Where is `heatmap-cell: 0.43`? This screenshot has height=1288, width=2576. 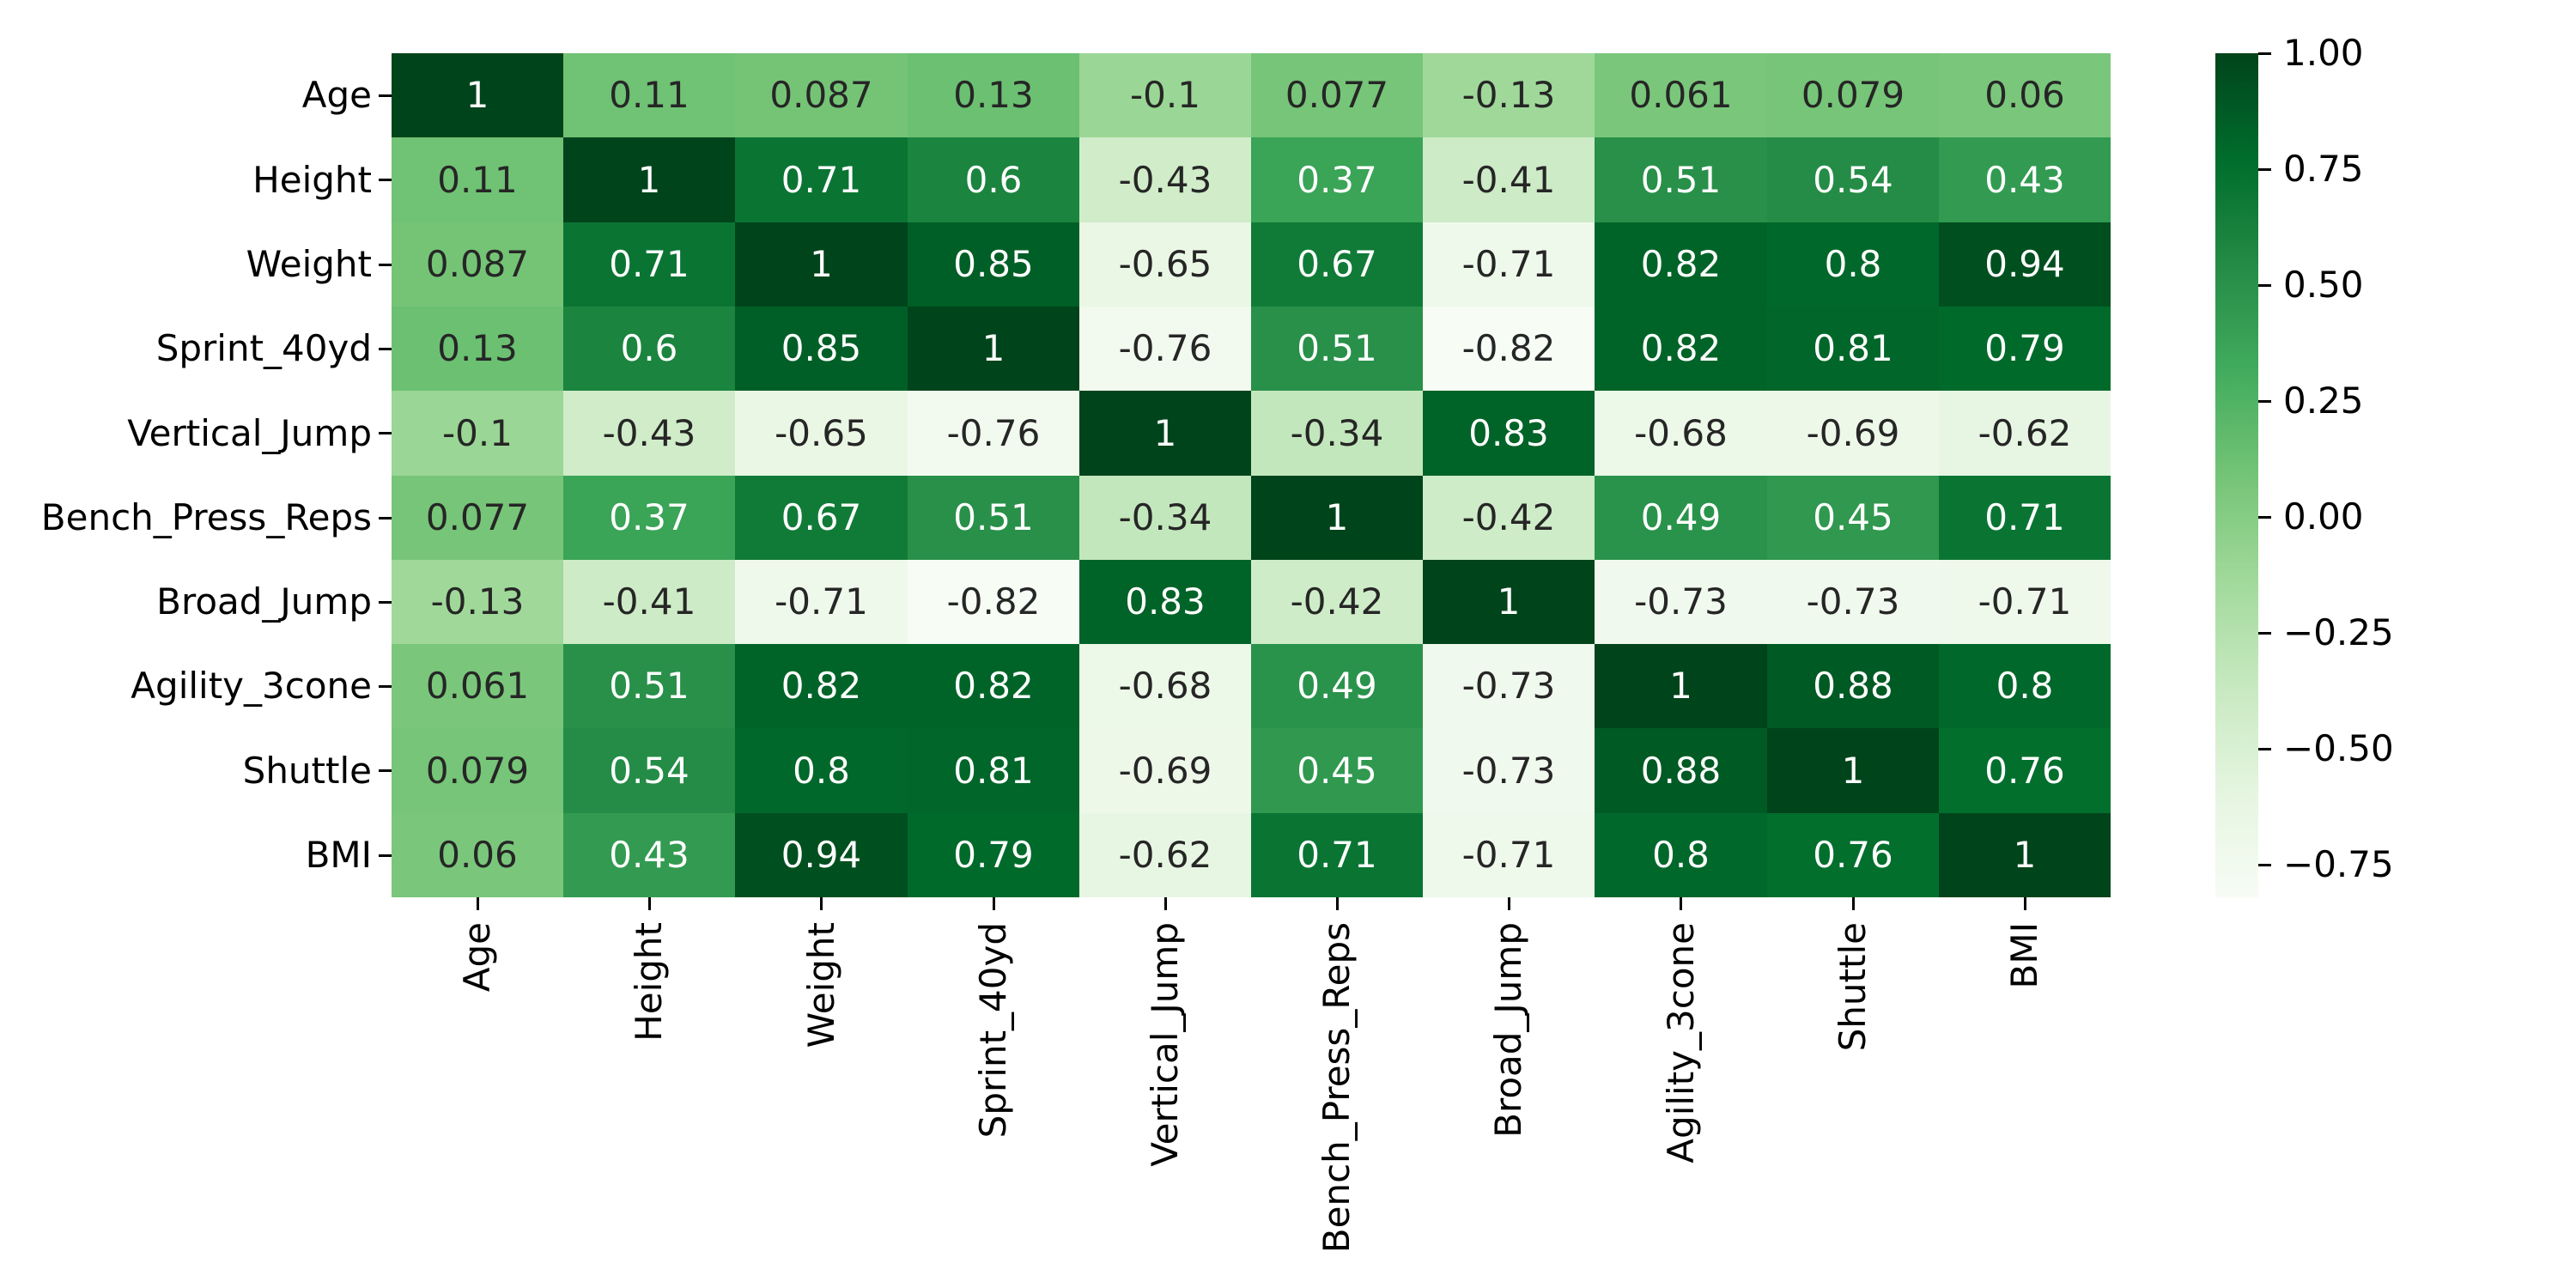
heatmap-cell: 0.43 is located at coordinates (649, 855).